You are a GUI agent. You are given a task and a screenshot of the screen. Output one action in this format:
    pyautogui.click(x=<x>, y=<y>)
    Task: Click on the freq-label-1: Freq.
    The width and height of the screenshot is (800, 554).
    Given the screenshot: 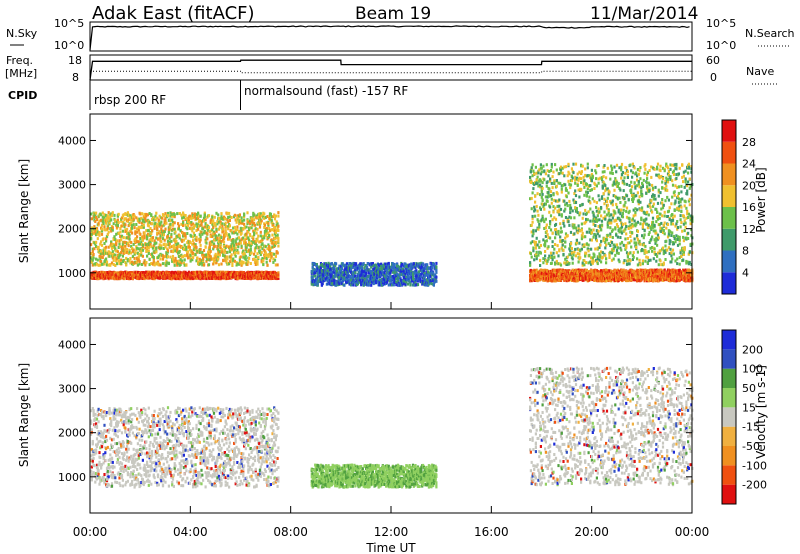 What is the action you would take?
    pyautogui.click(x=19, y=60)
    